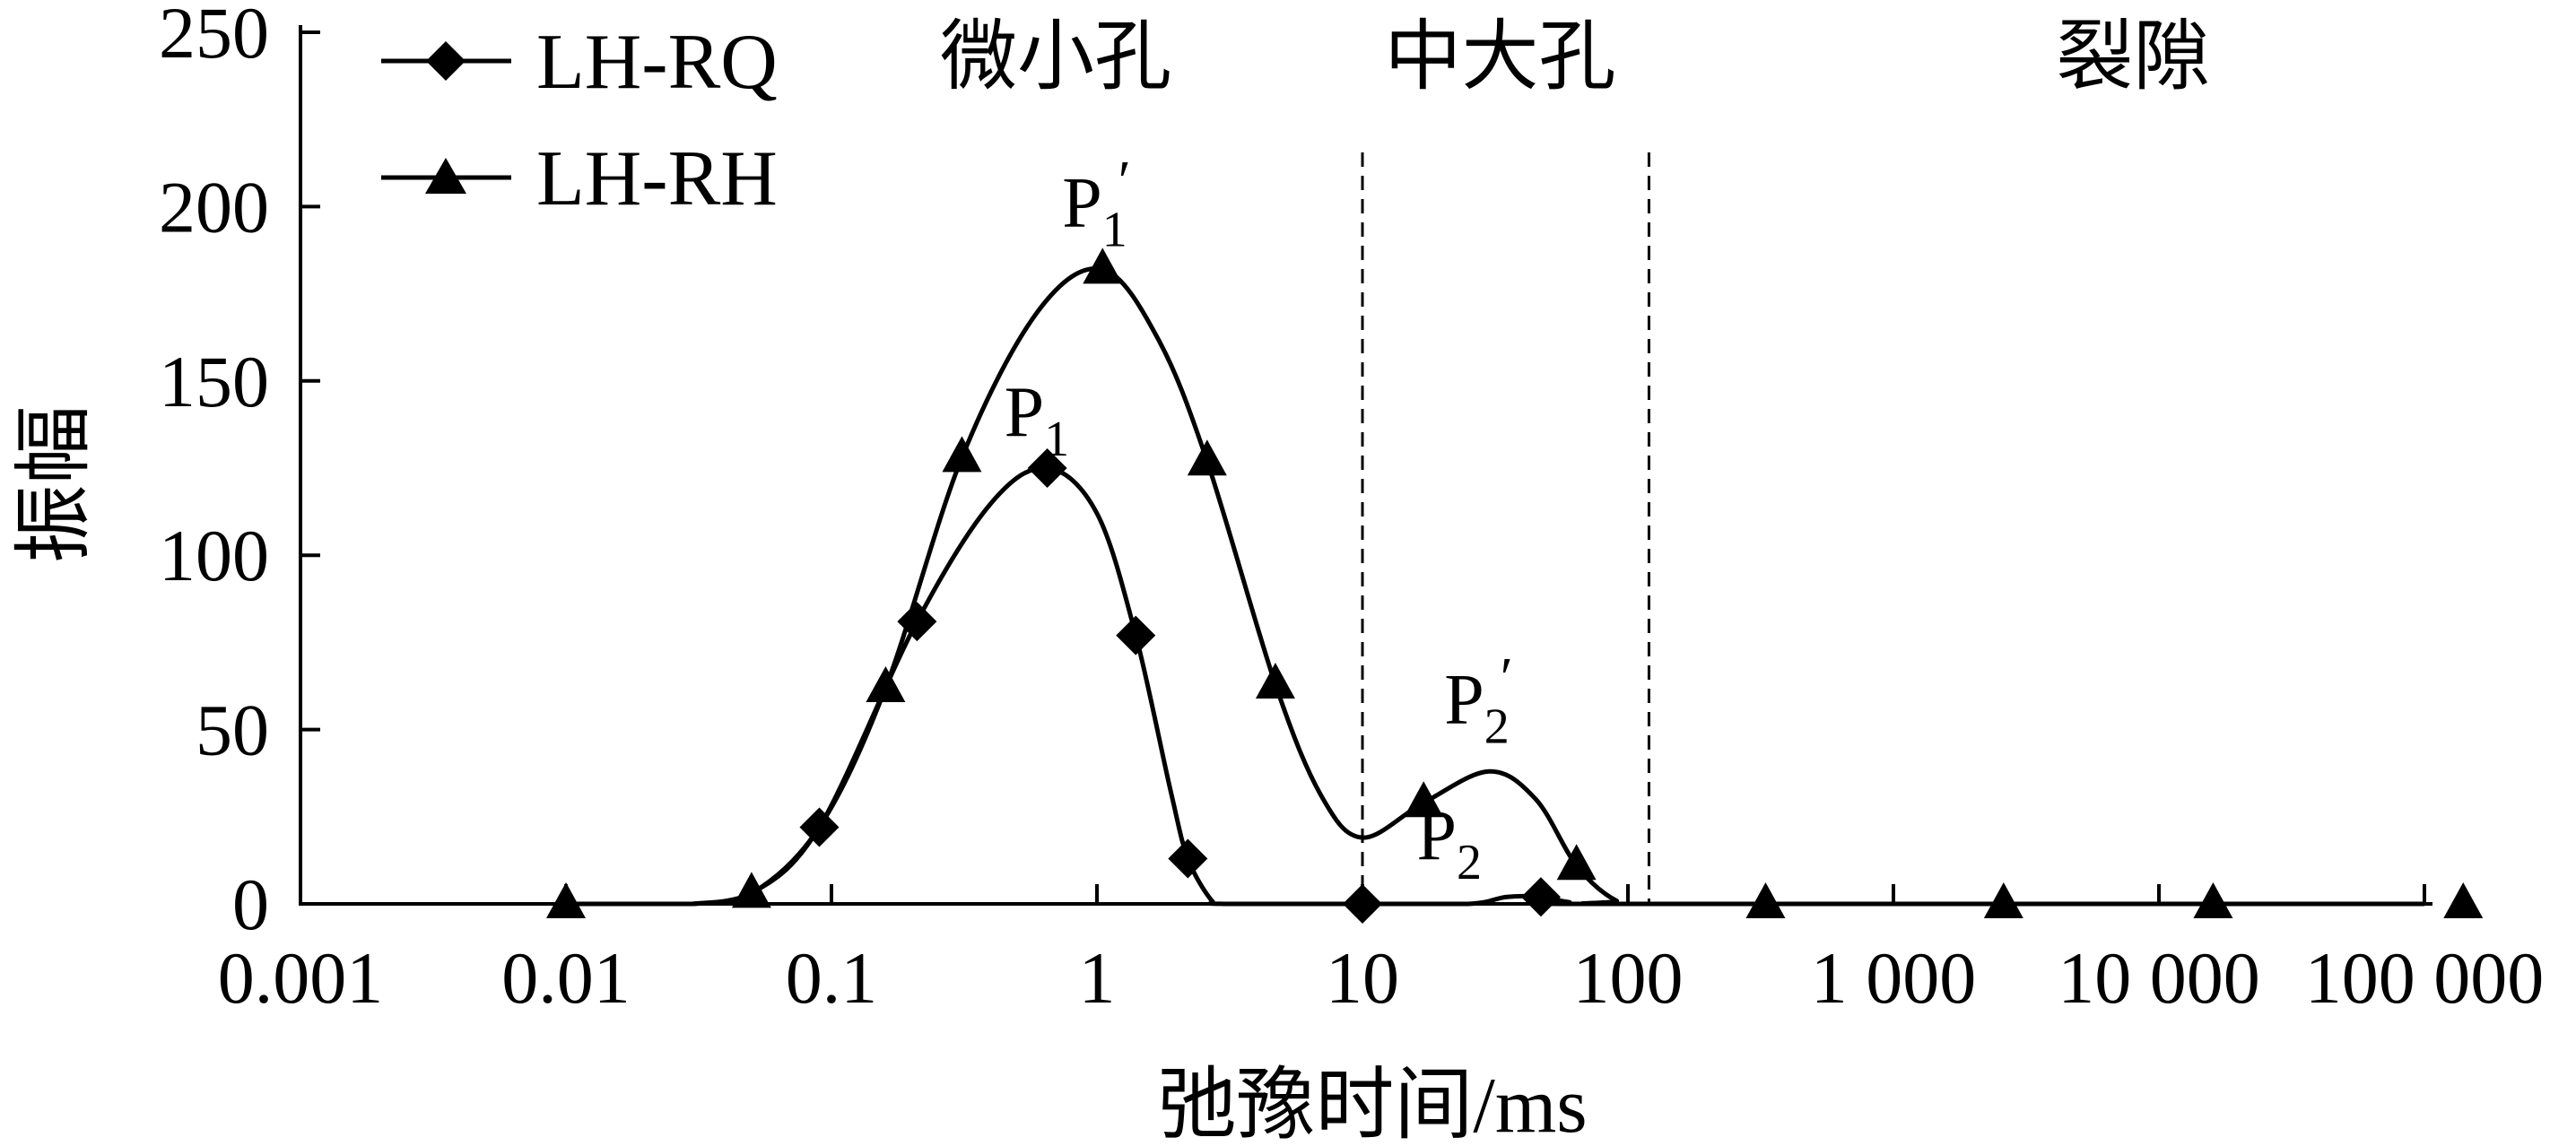 The height and width of the screenshot is (1146, 2576). What do you see at coordinates (1450, 843) in the screenshot?
I see `peak-label: P2` at bounding box center [1450, 843].